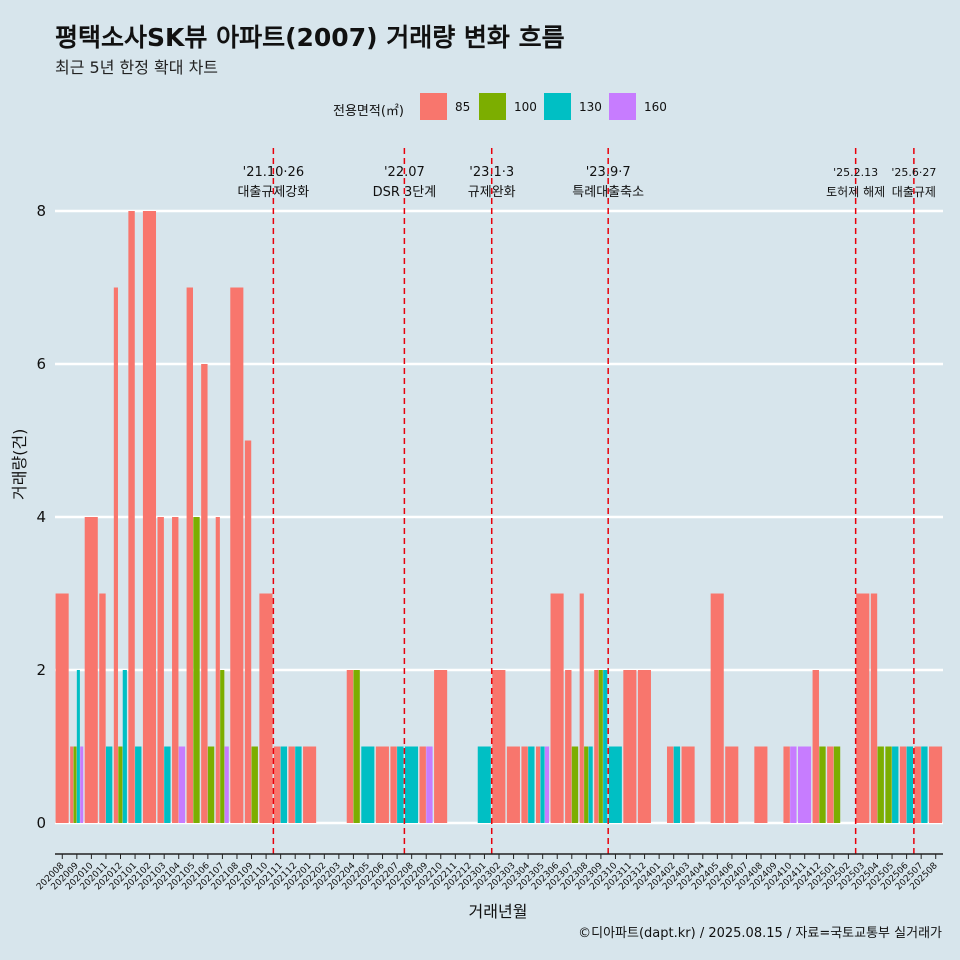  I want to click on event-date-1: '22.07, so click(404, 172).